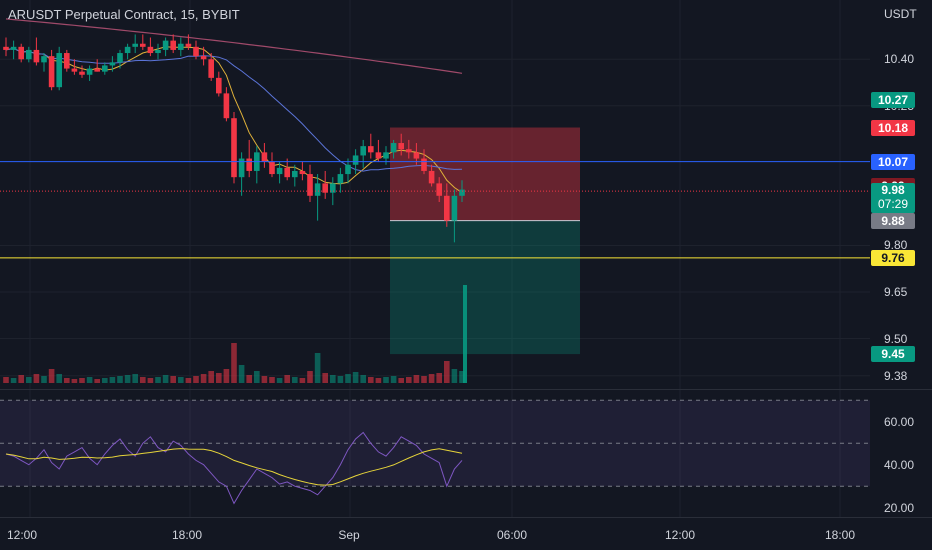 The height and width of the screenshot is (550, 932). What do you see at coordinates (465, 334) in the screenshot?
I see `volume-spike` at bounding box center [465, 334].